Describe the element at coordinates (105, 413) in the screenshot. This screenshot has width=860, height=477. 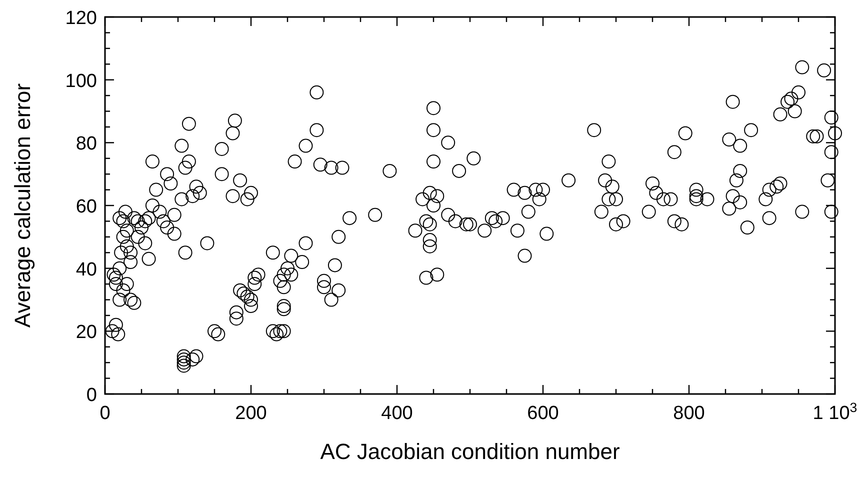
I see `x-tick-label: 0` at that location.